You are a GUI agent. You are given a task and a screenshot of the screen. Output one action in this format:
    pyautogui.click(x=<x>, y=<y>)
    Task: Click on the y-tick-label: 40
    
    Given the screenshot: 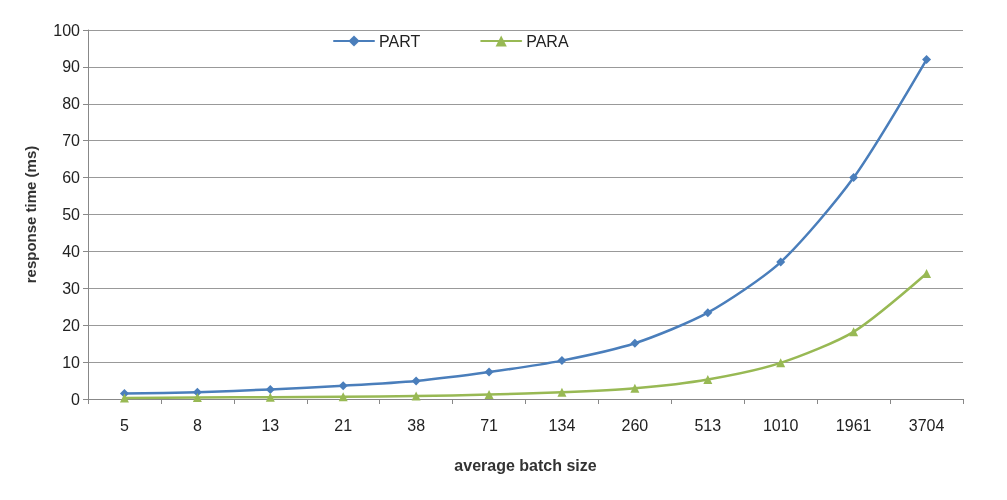 What is the action you would take?
    pyautogui.click(x=71, y=251)
    